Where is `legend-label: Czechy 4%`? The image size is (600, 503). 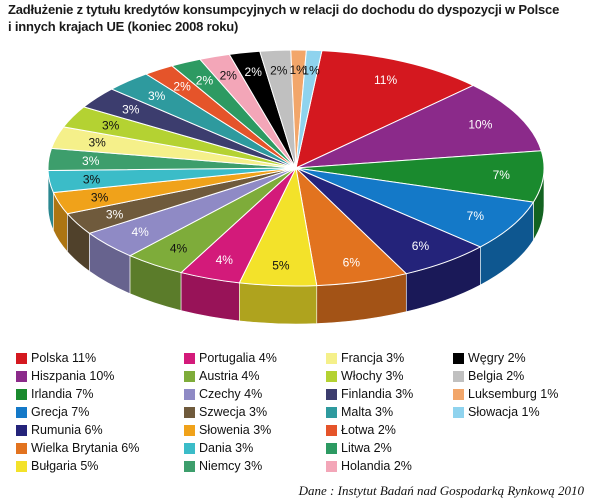 legend-label: Czechy 4% is located at coordinates (231, 394).